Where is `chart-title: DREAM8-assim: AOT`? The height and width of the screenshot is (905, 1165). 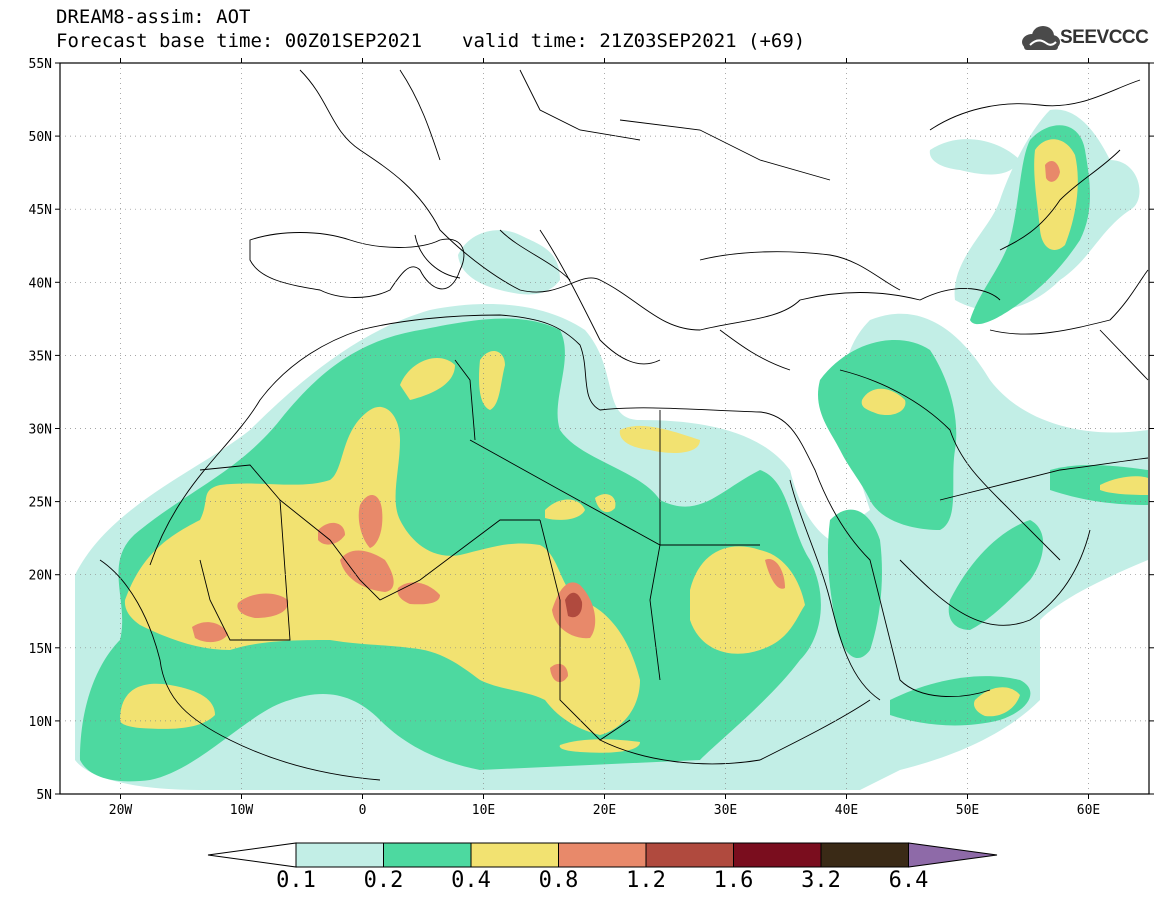 chart-title: DREAM8-assim: AOT is located at coordinates (153, 17).